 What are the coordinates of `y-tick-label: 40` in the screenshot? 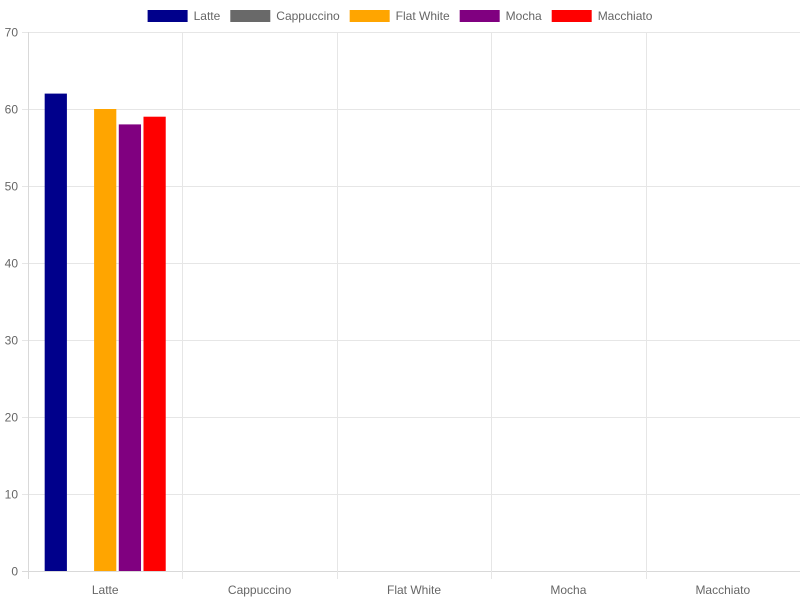 It's located at (12, 264).